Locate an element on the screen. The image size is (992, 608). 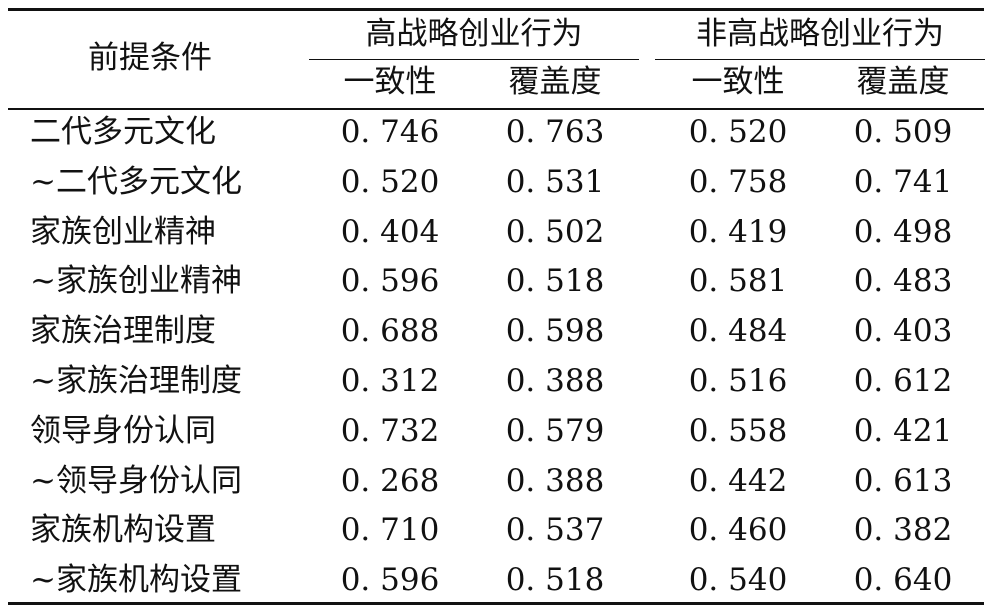
top-rule is located at coordinates (496, 9).